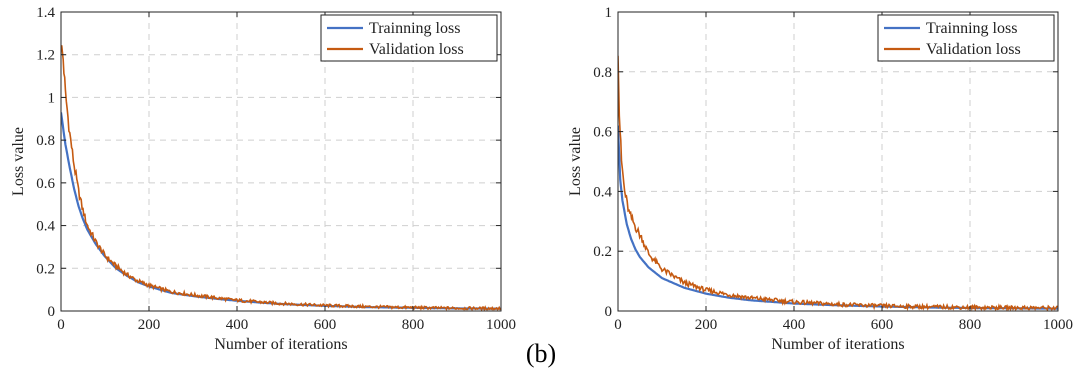  I want to click on panel-label: (b), so click(541, 353).